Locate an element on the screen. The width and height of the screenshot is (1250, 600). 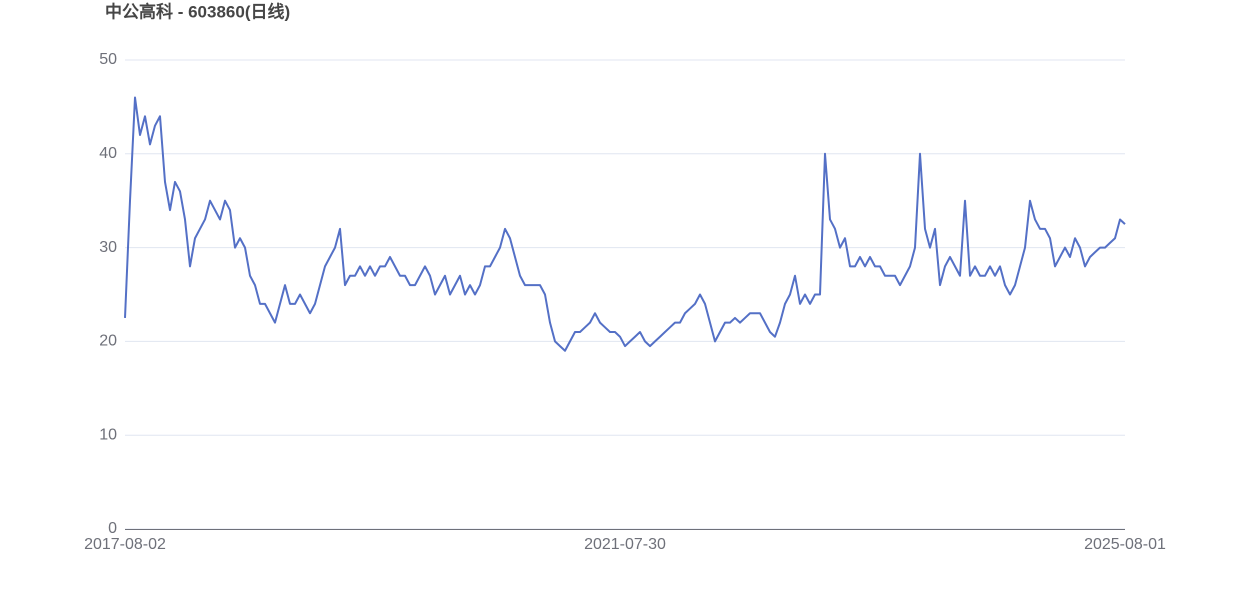
y-tick-label: 40 is located at coordinates (108, 153).